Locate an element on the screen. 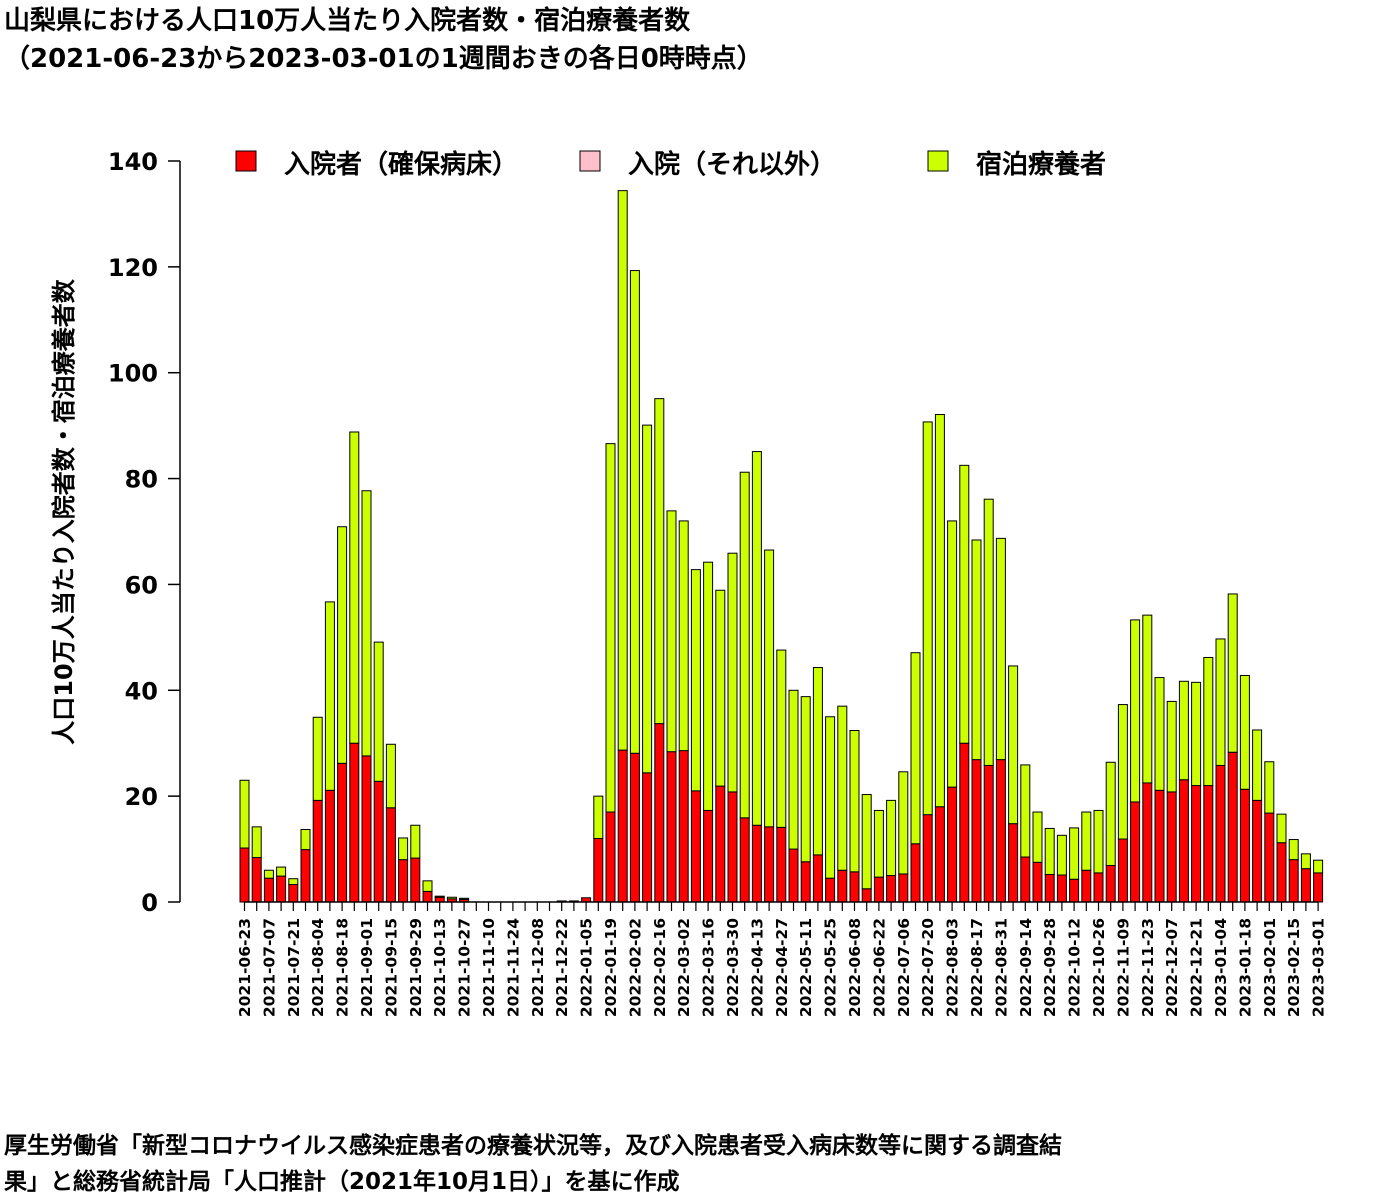 The width and height of the screenshot is (1400, 1200). x-tick-label: 2022-03-02 is located at coordinates (684, 967).